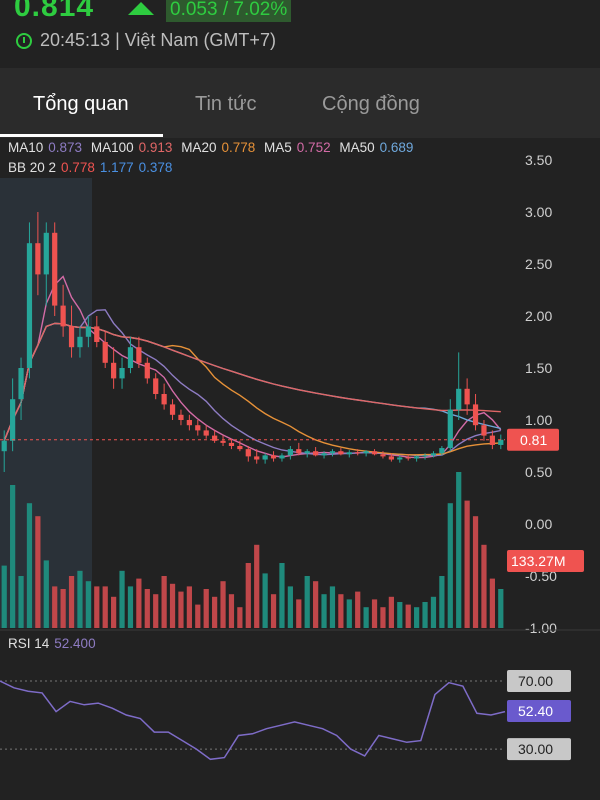 Image resolution: width=600 pixels, height=800 pixels. What do you see at coordinates (81, 104) in the screenshot?
I see `tab-overview: Tổng quan` at bounding box center [81, 104].